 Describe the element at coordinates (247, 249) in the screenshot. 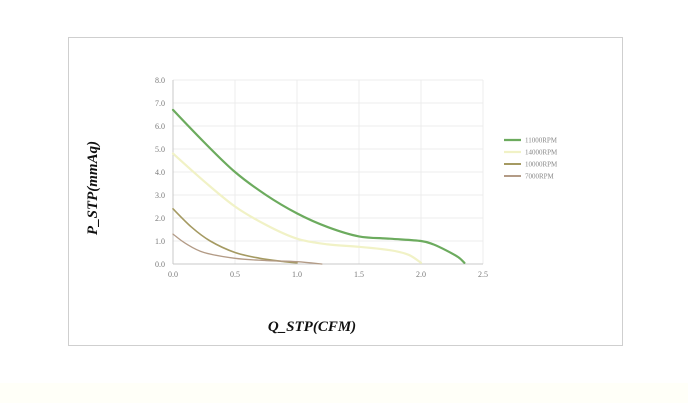

I see `series-line-7000rpm` at that location.